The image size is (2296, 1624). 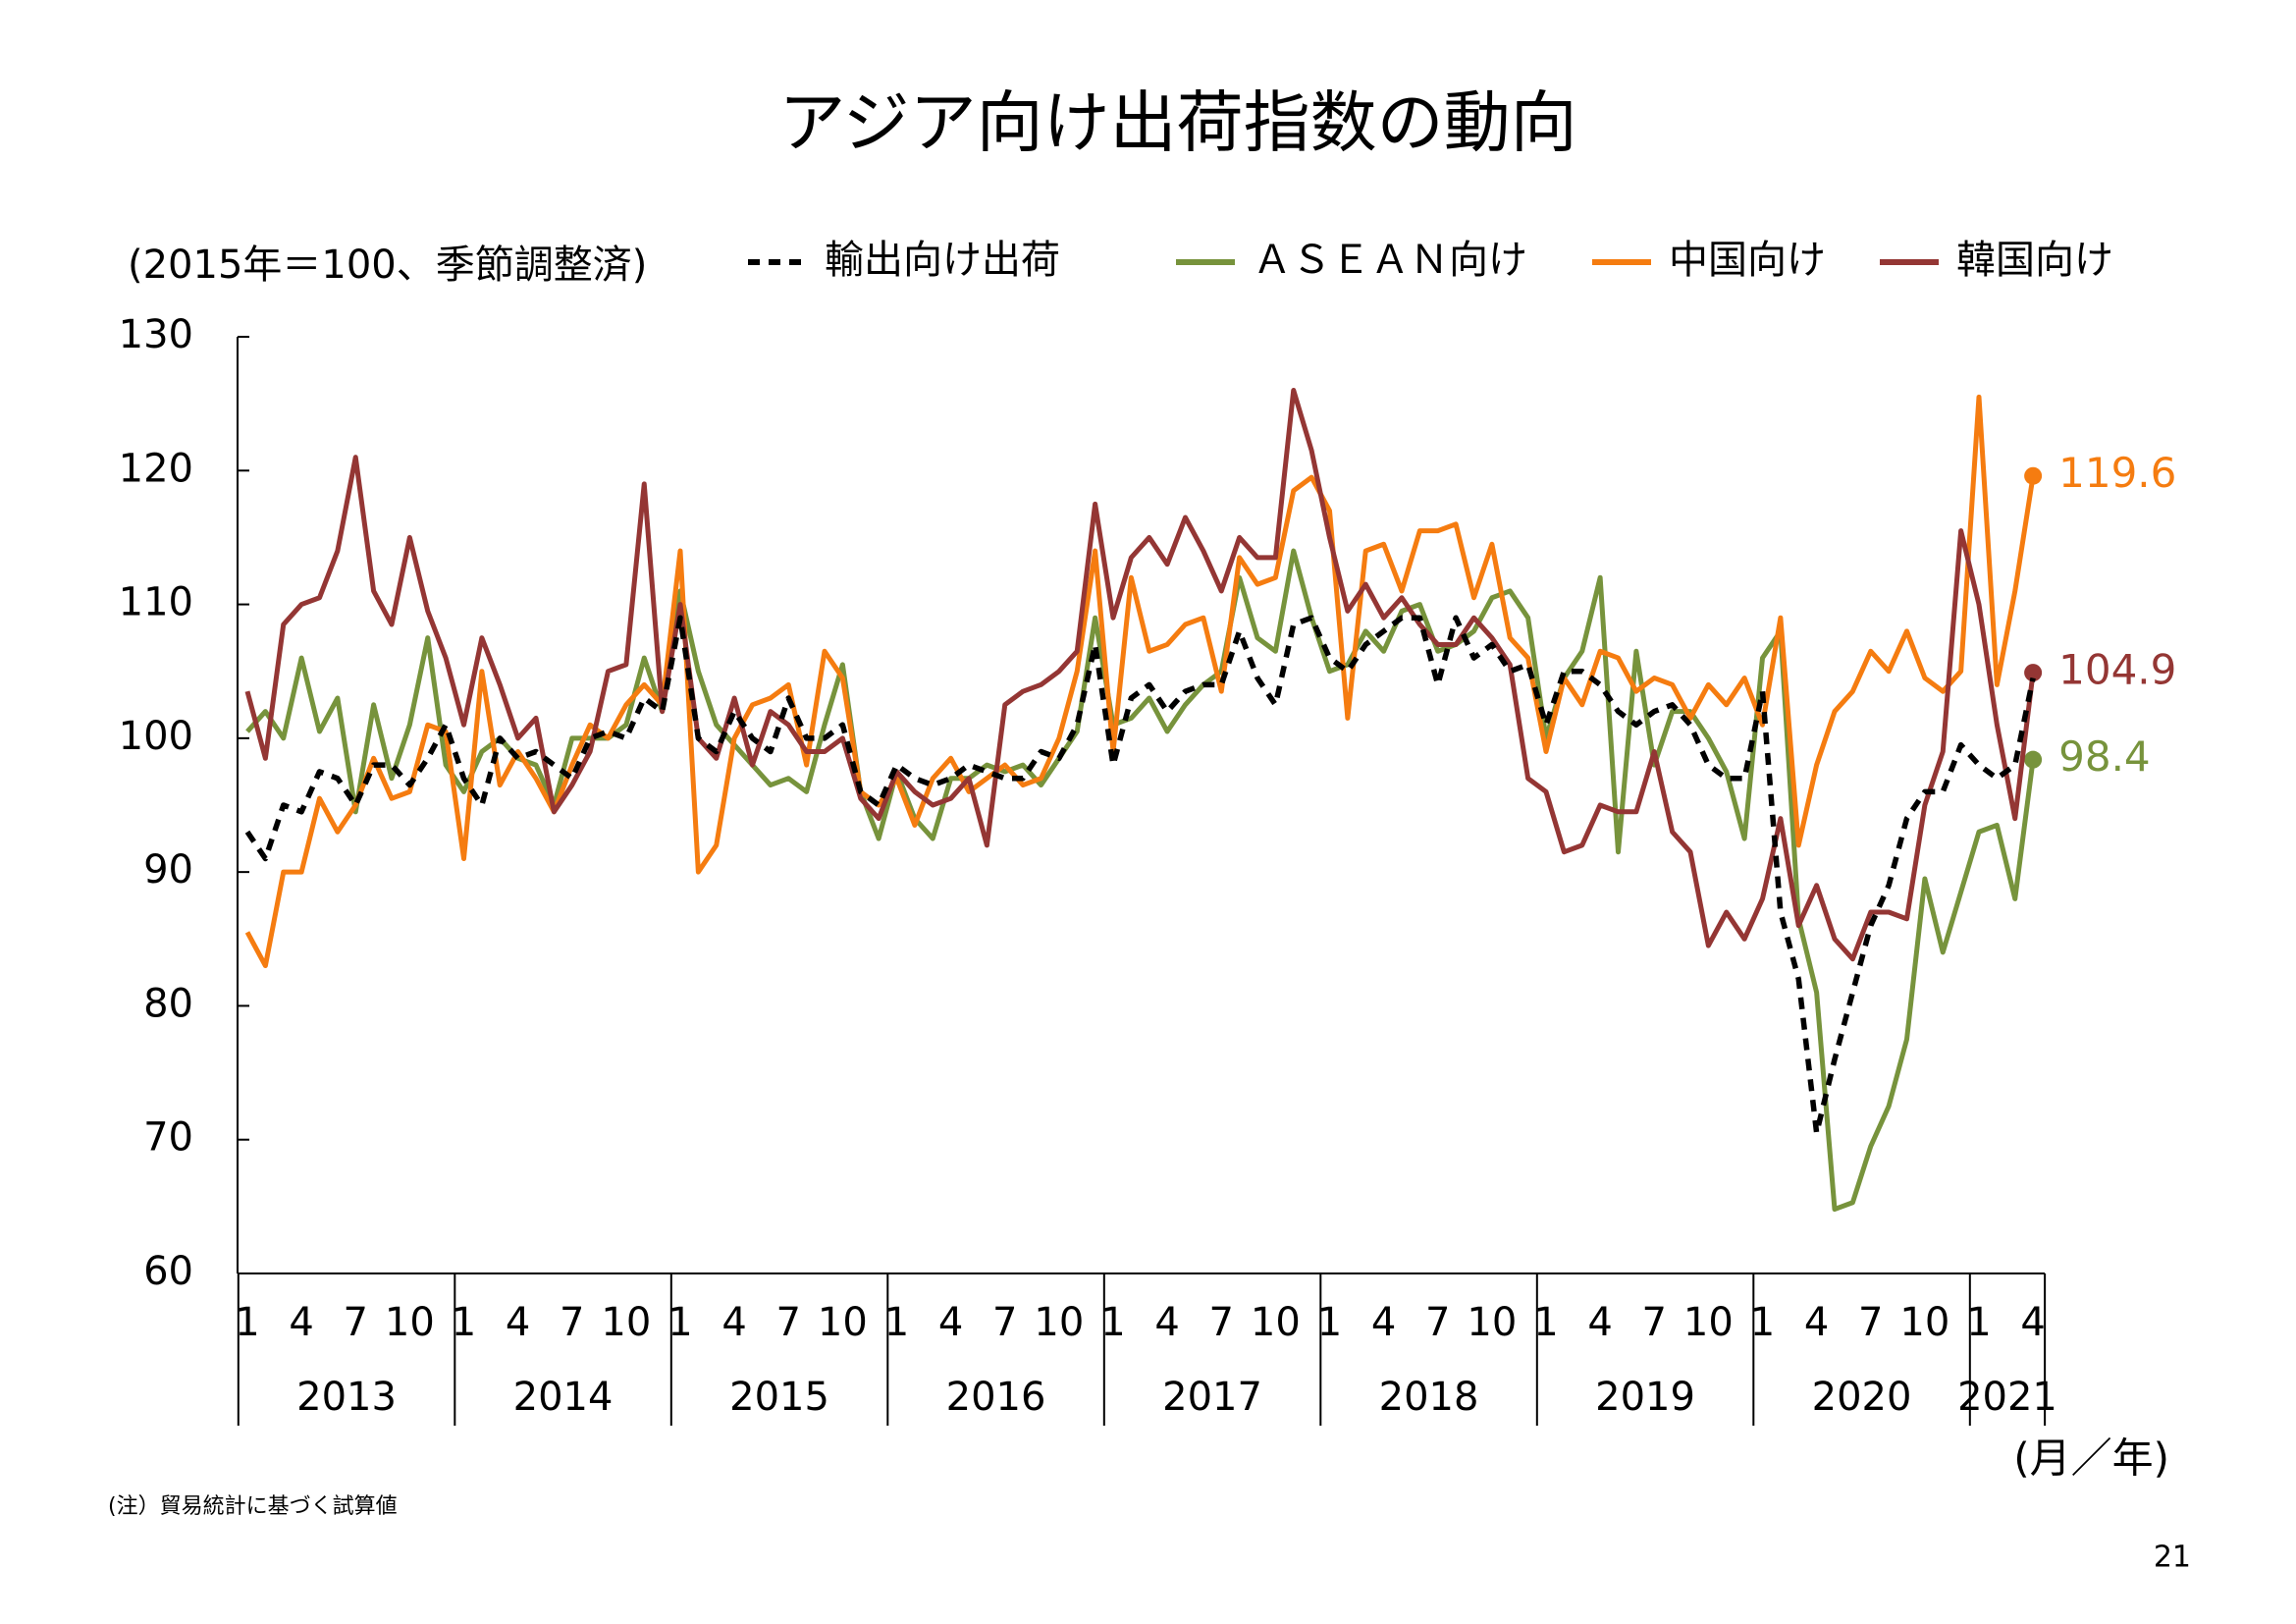 What do you see at coordinates (2117, 670) in the screenshot?
I see `end-label: 104.9` at bounding box center [2117, 670].